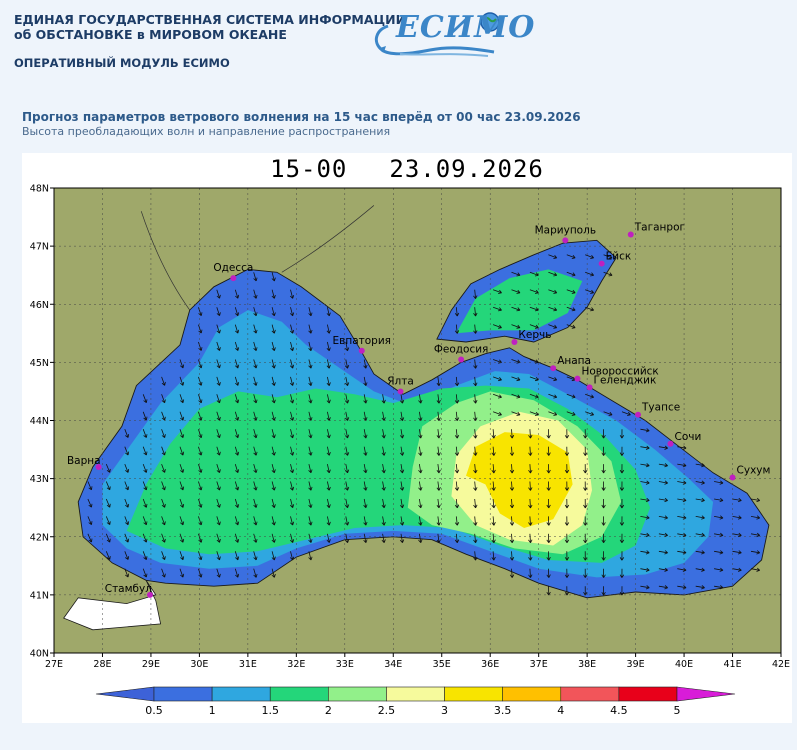 The image size is (797, 750). What do you see at coordinates (565, 230) in the screenshot?
I see `city-label: Мариуполь` at bounding box center [565, 230].